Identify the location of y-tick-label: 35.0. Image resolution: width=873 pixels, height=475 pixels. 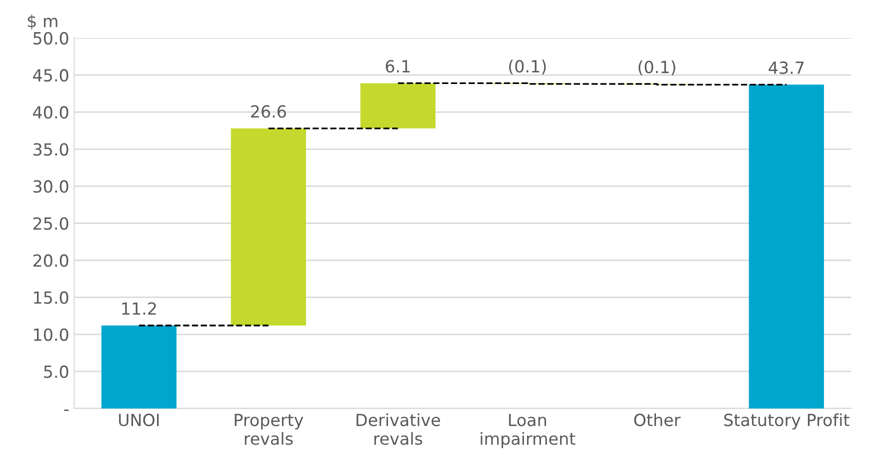
(51, 149).